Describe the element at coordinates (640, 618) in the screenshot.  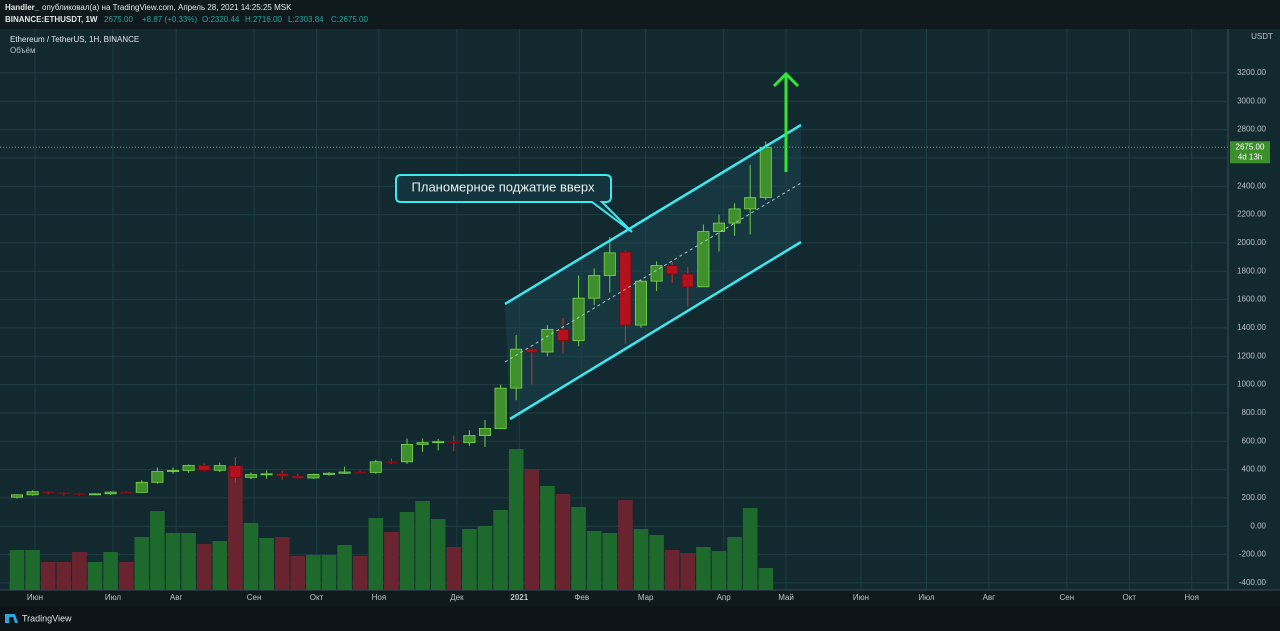
I see `footer` at that location.